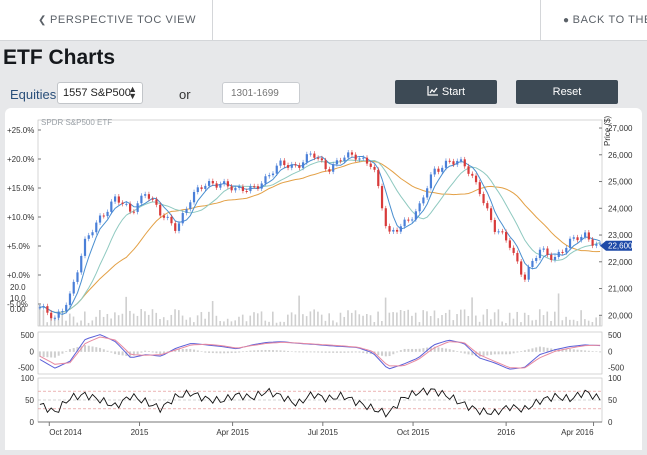 The width and height of the screenshot is (647, 455). What do you see at coordinates (620, 315) in the screenshot?
I see `right-tick-label: 20,000` at bounding box center [620, 315].